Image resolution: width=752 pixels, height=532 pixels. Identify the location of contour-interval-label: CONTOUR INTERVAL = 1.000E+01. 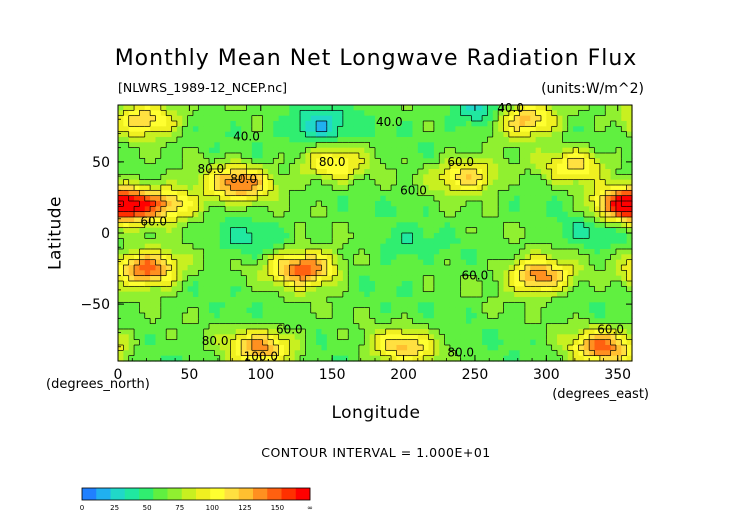
(376, 452).